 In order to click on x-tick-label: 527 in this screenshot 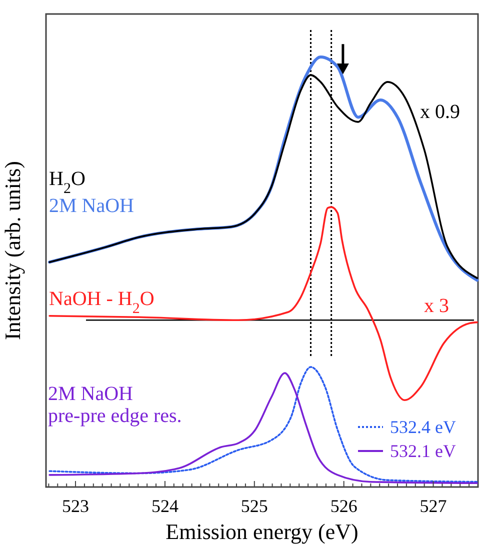, I will do `click(433, 506)`.